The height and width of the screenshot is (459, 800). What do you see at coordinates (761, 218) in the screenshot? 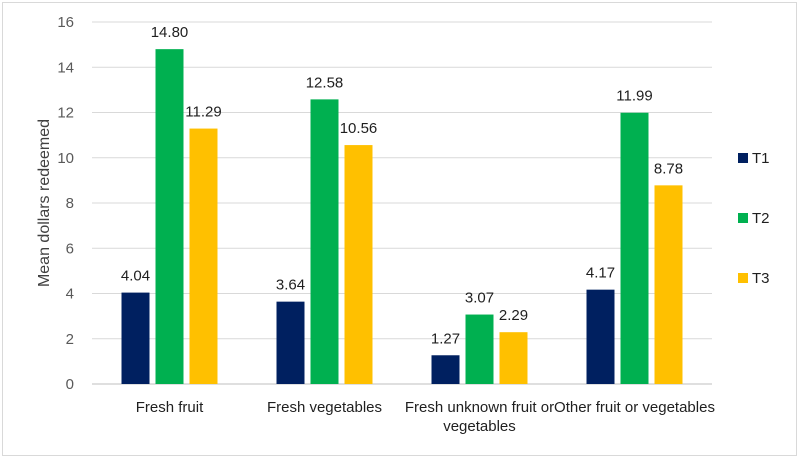
I see `legend-label: T2` at bounding box center [761, 218].